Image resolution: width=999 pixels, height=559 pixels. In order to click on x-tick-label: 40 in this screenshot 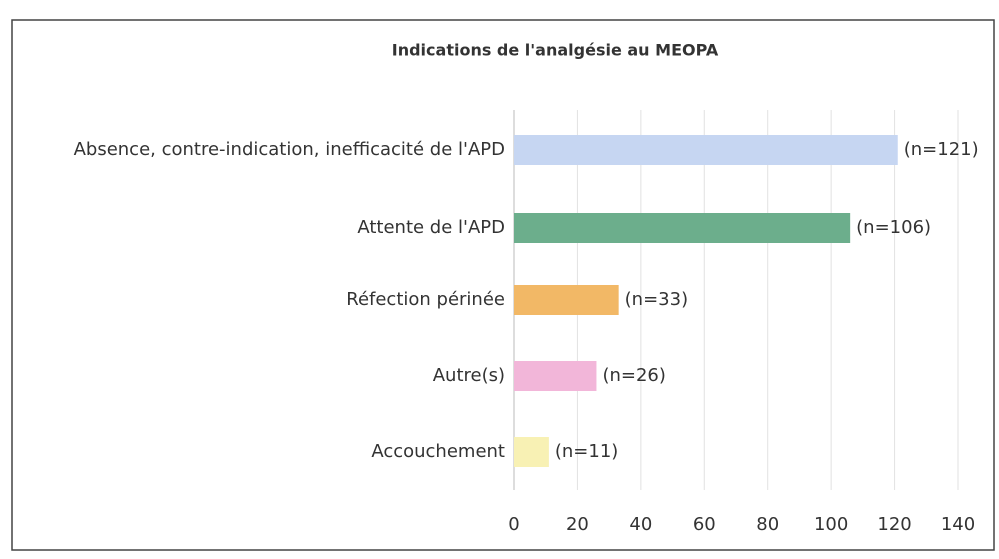, I will do `click(640, 524)`.